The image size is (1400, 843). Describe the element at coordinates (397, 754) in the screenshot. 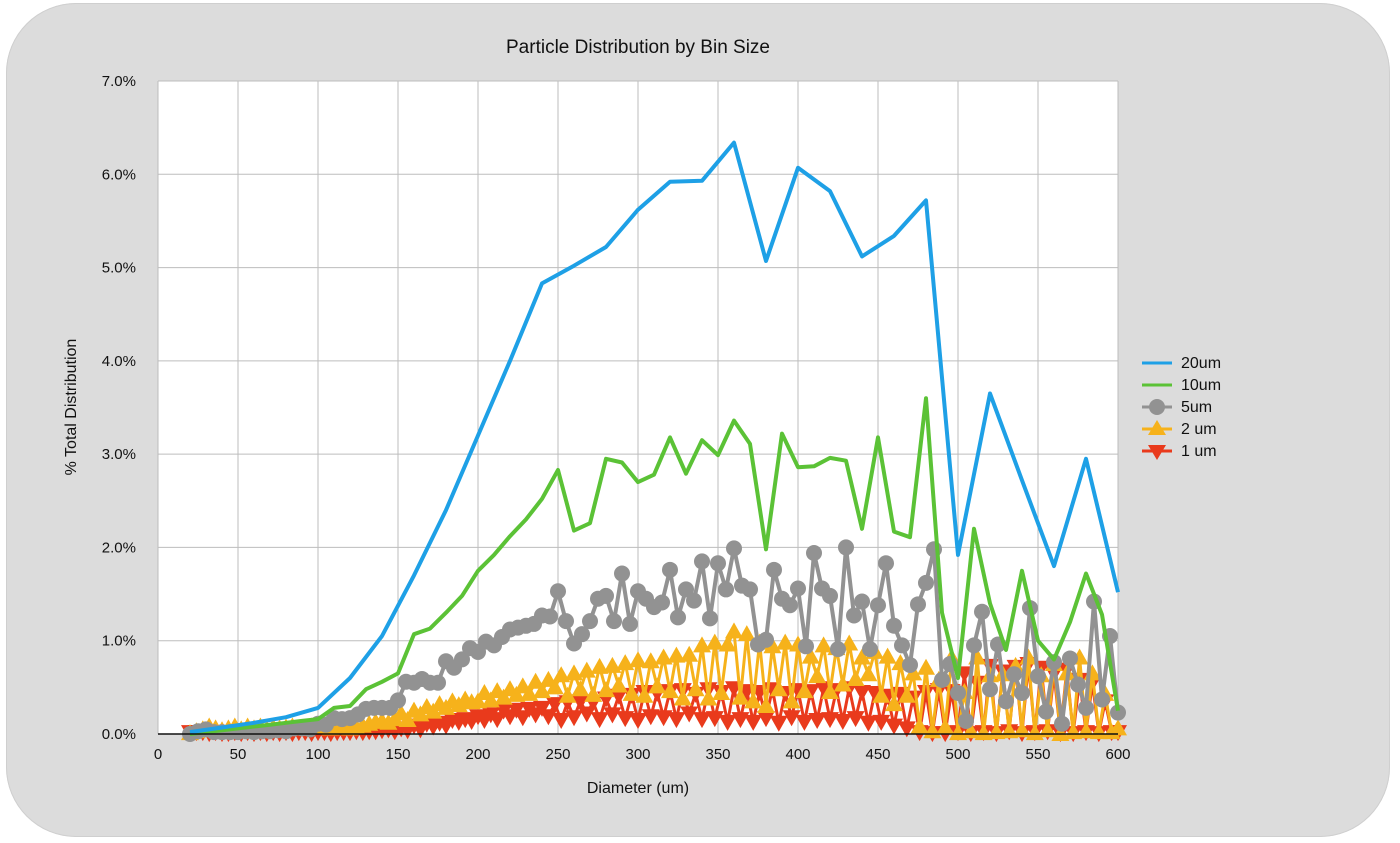

I see `x-tick-label: 150` at that location.